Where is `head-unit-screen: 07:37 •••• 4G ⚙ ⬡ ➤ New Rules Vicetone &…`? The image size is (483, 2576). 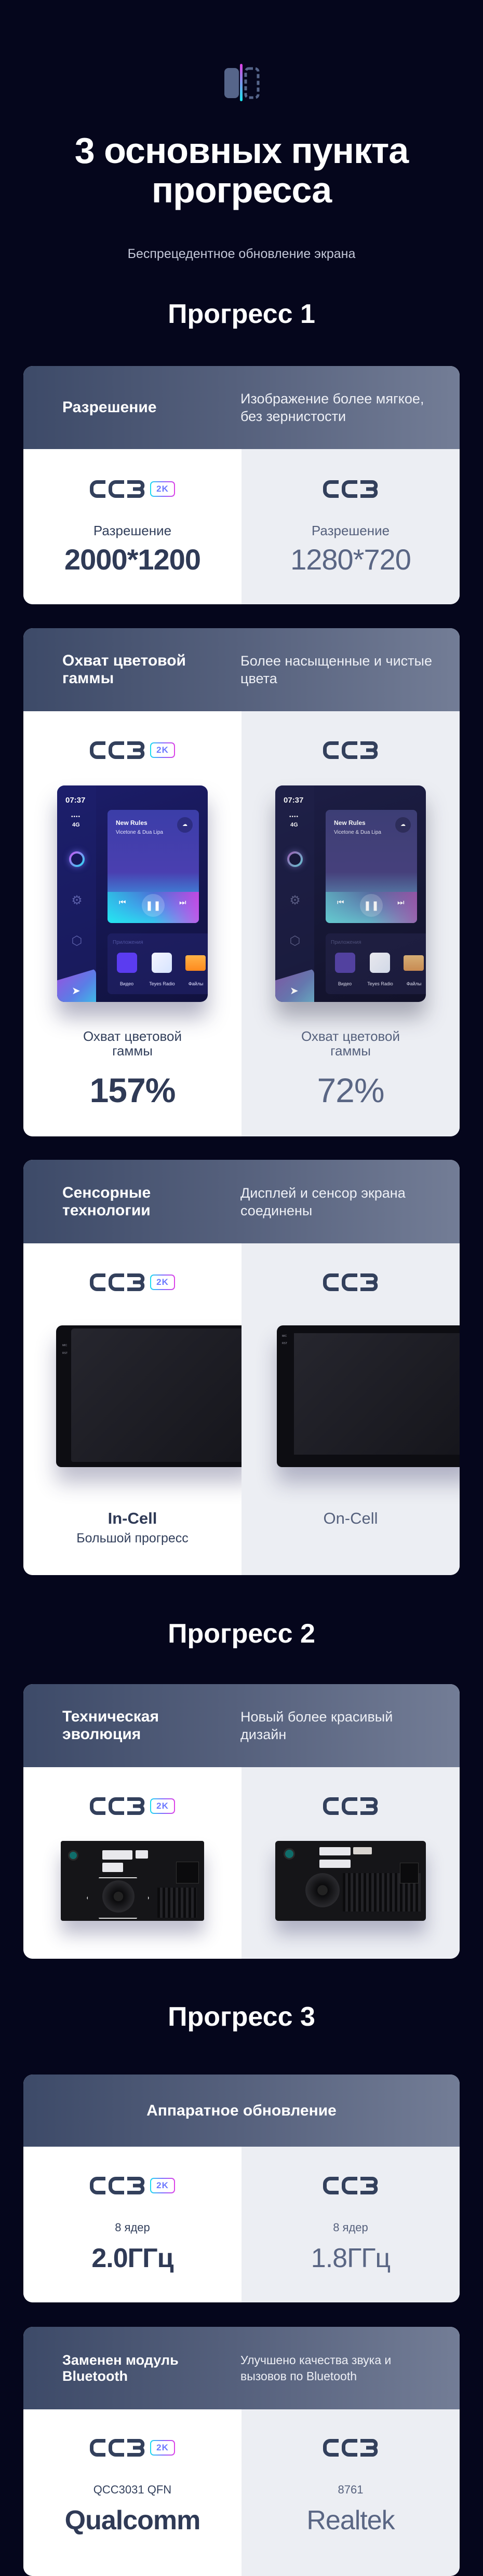 head-unit-screen: 07:37 •••• 4G ⚙ ⬡ ➤ New Rules Vicetone &… is located at coordinates (351, 893).